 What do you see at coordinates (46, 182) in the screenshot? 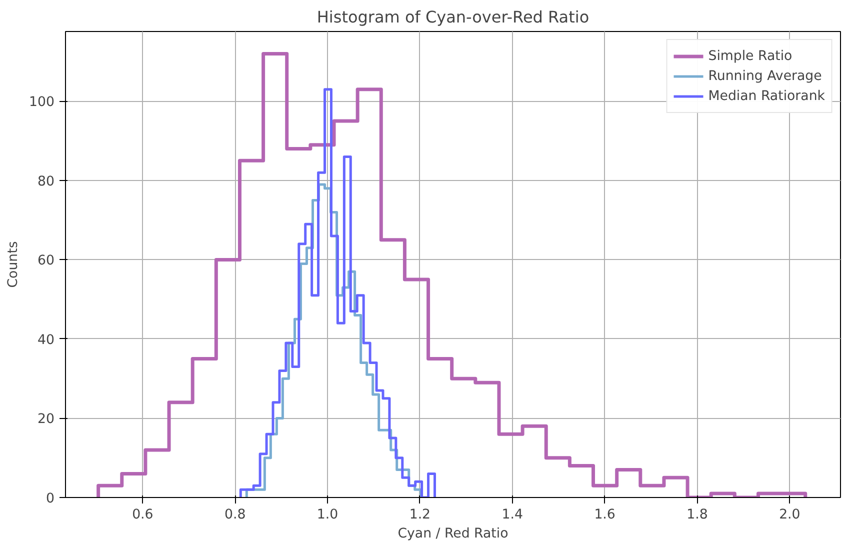
I see `y-tick-label: 80` at bounding box center [46, 182].